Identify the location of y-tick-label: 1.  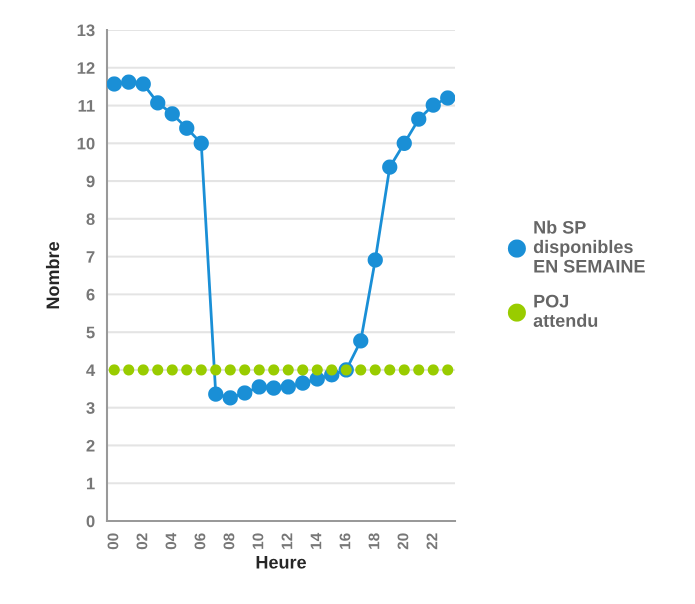
(90, 484).